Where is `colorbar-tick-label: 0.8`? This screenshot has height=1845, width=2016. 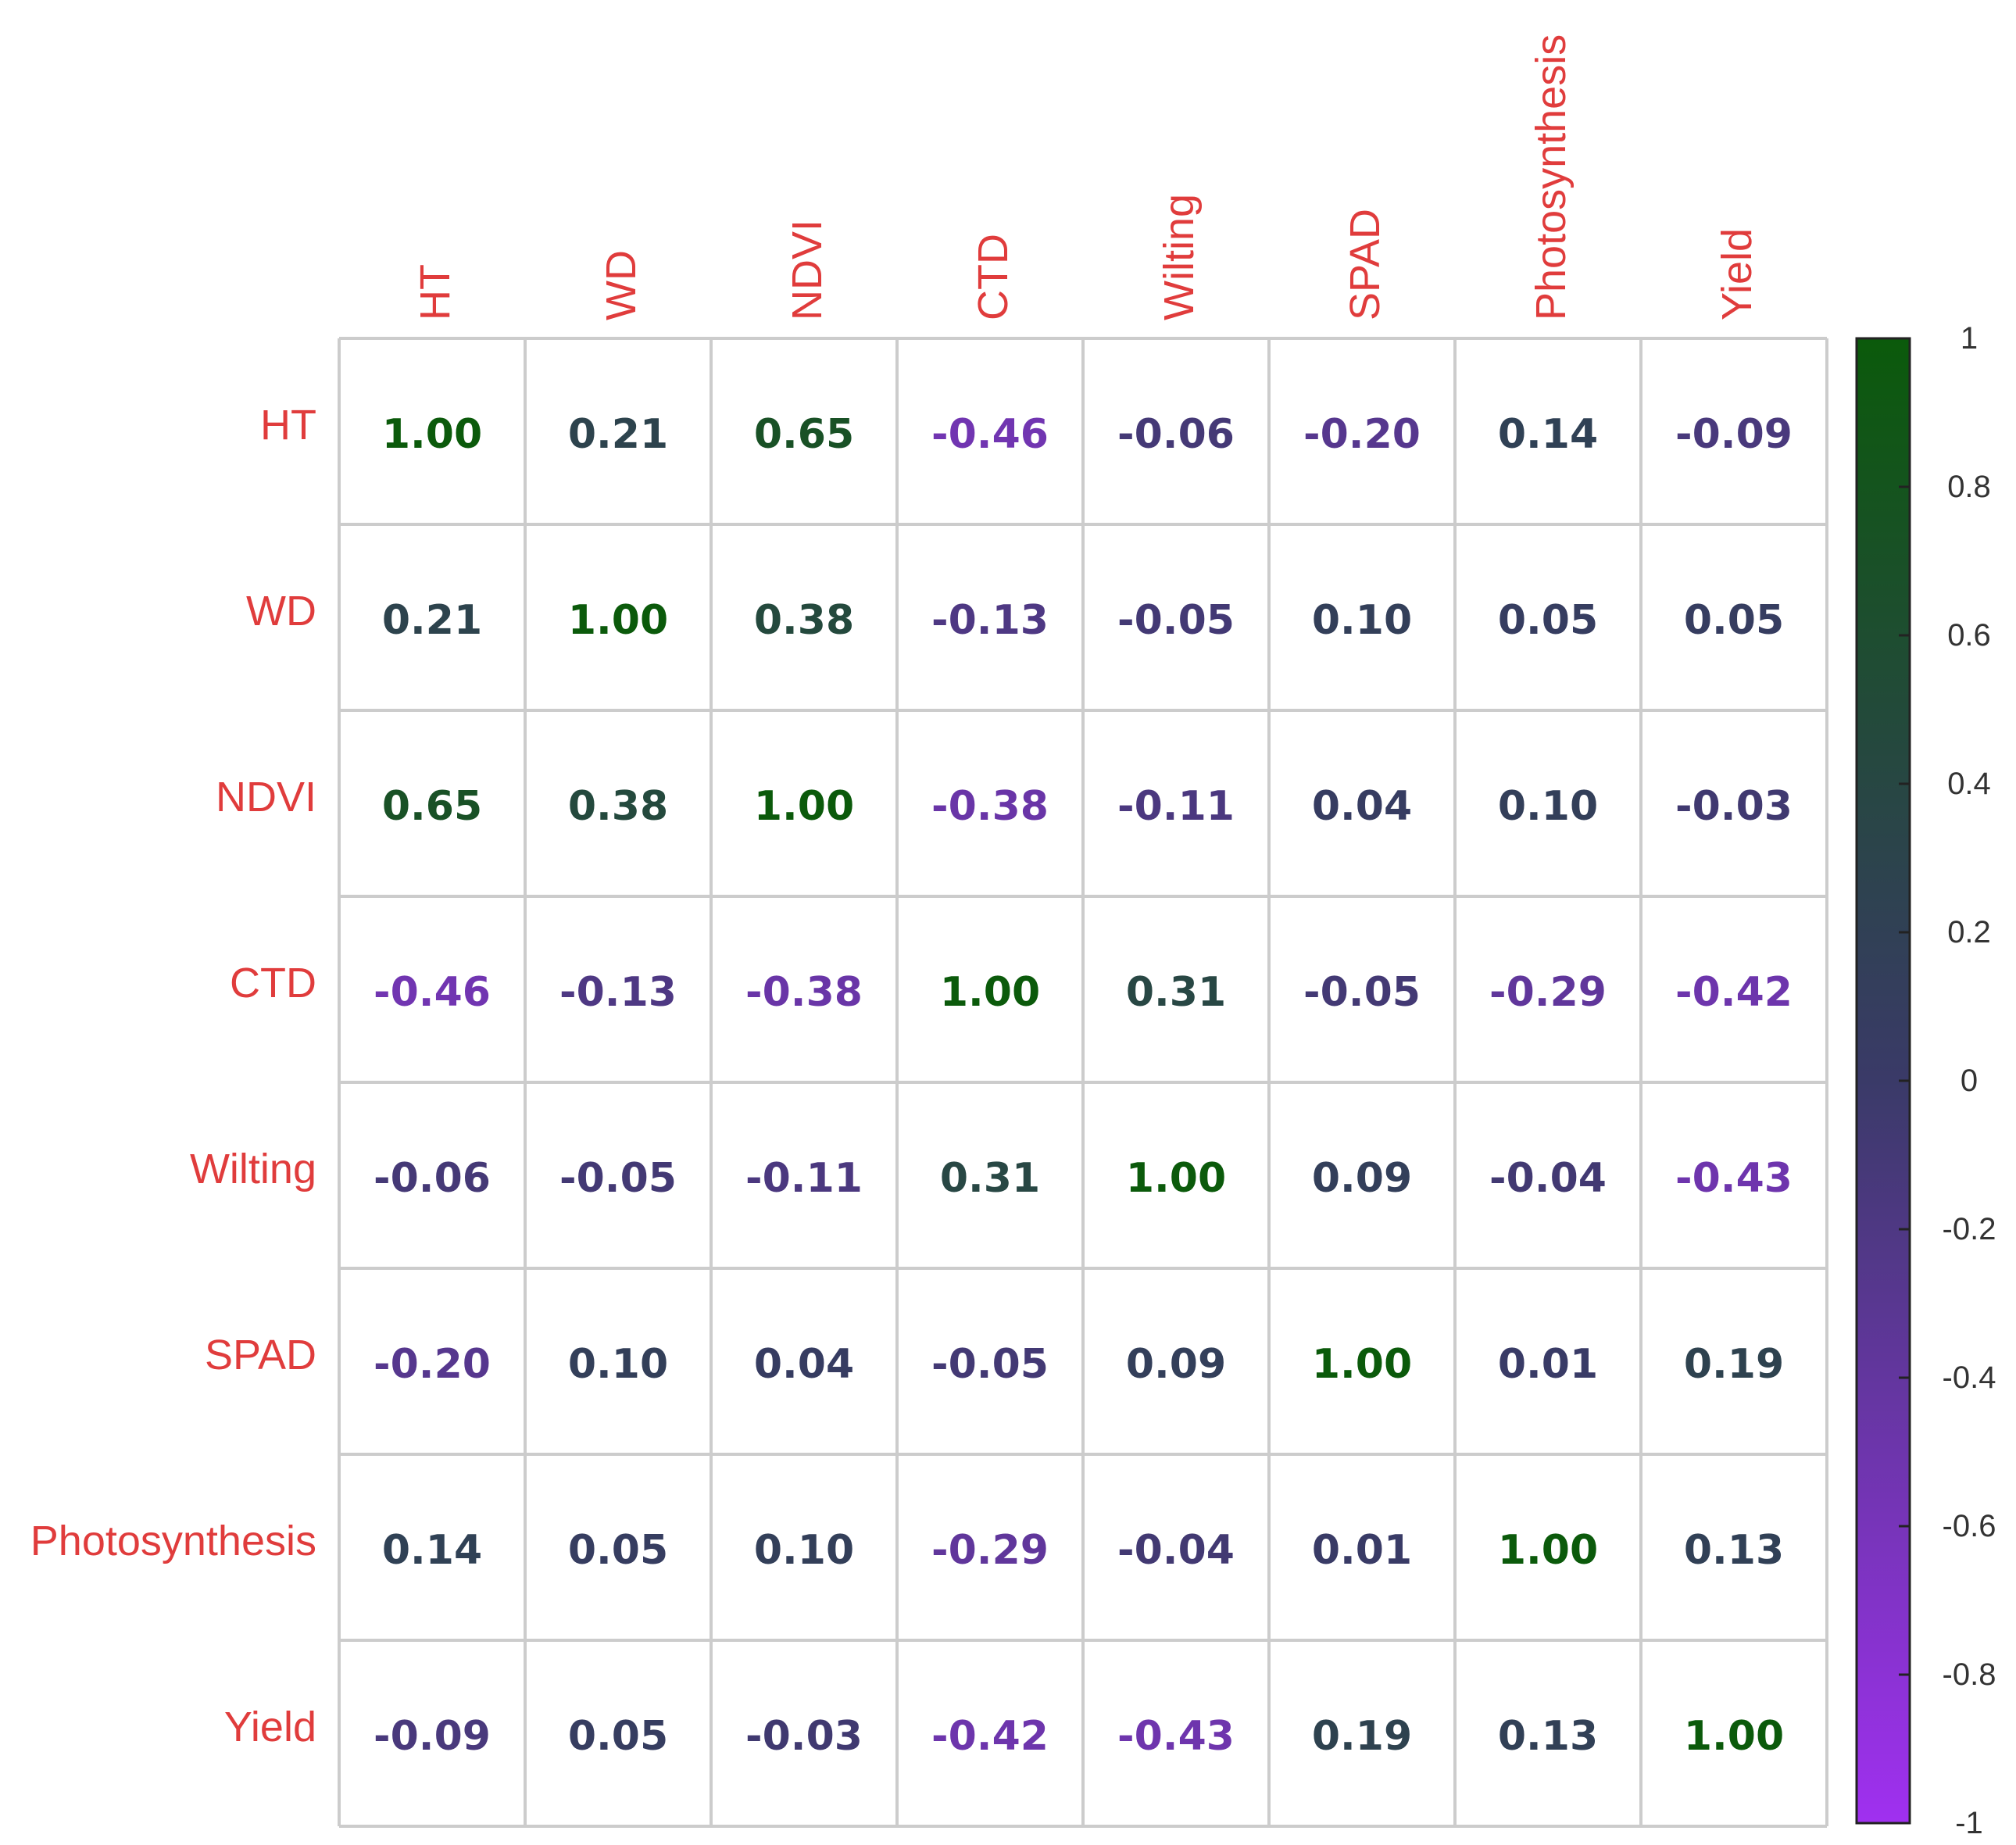 colorbar-tick-label: 0.8 is located at coordinates (1969, 487).